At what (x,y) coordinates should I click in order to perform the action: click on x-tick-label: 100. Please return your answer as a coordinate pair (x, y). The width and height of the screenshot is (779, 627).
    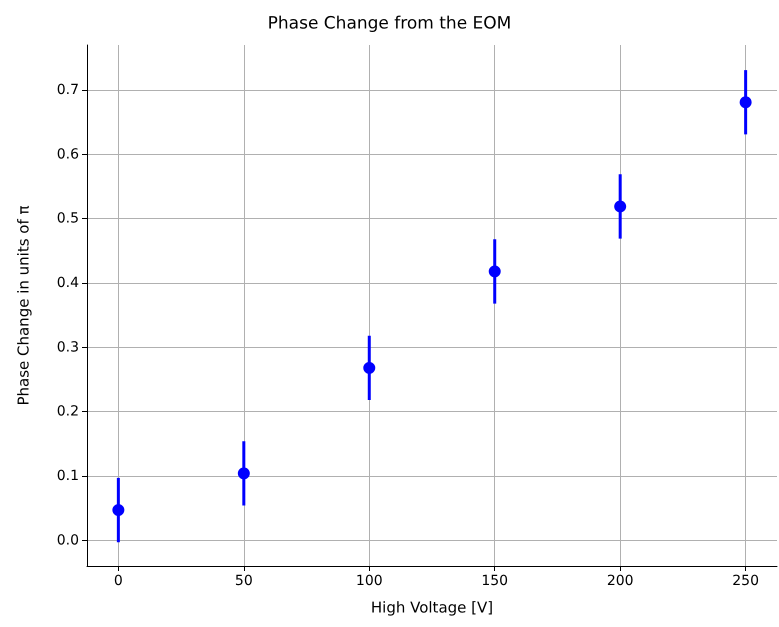
    Looking at the image, I should click on (369, 581).